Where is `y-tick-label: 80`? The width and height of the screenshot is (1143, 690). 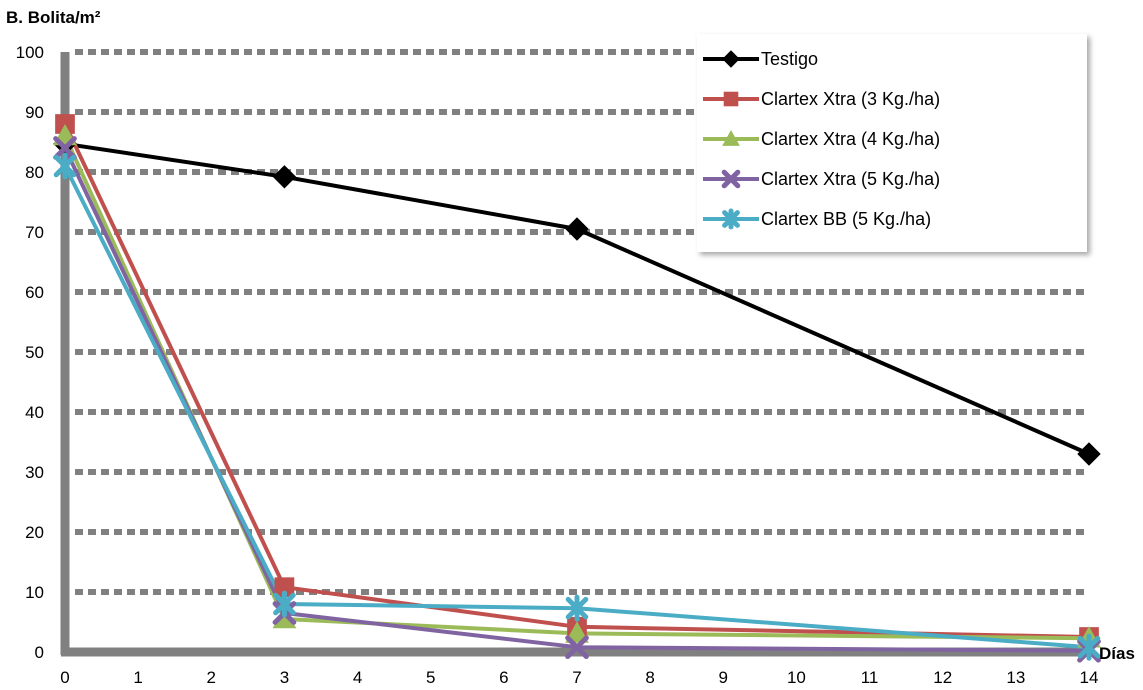 y-tick-label: 80 is located at coordinates (34, 172).